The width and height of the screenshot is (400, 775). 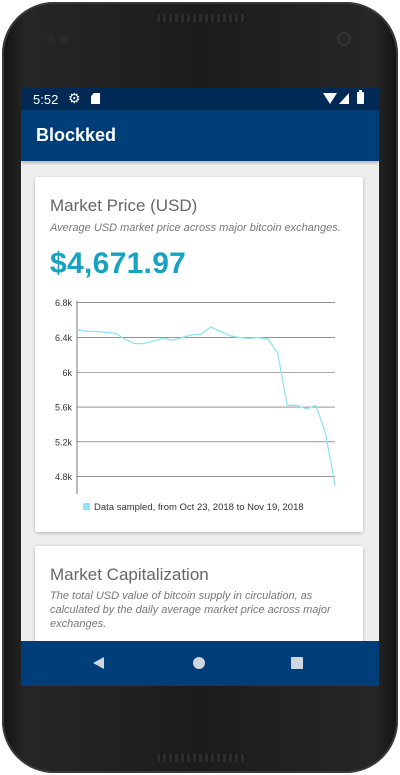 What do you see at coordinates (344, 98) in the screenshot?
I see `signal-icon` at bounding box center [344, 98].